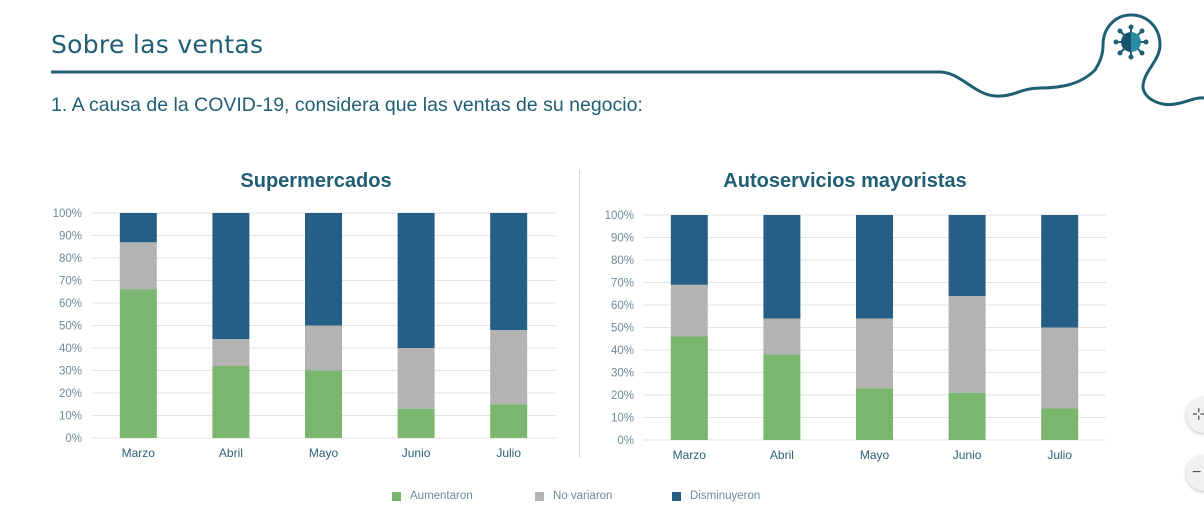 The image size is (1204, 519). I want to click on virus-icon, so click(1131, 42).